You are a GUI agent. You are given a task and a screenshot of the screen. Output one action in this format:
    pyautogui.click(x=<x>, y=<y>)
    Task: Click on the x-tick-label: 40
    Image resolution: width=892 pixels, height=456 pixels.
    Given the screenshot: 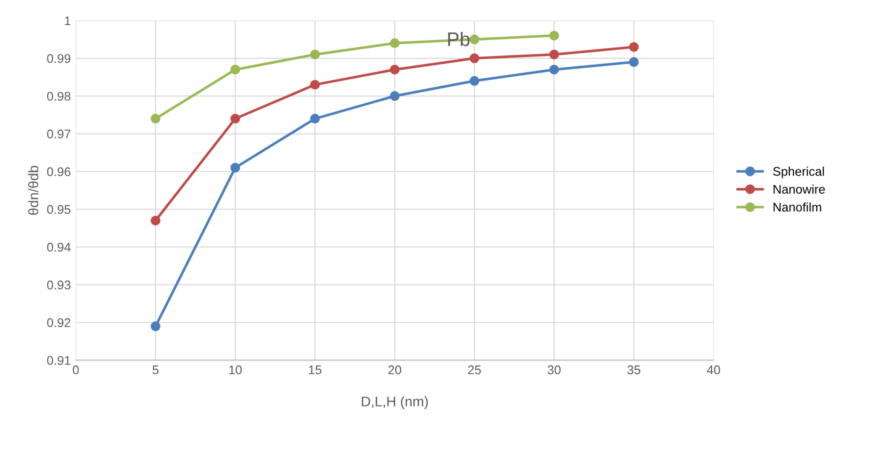 What is the action you would take?
    pyautogui.click(x=713, y=369)
    